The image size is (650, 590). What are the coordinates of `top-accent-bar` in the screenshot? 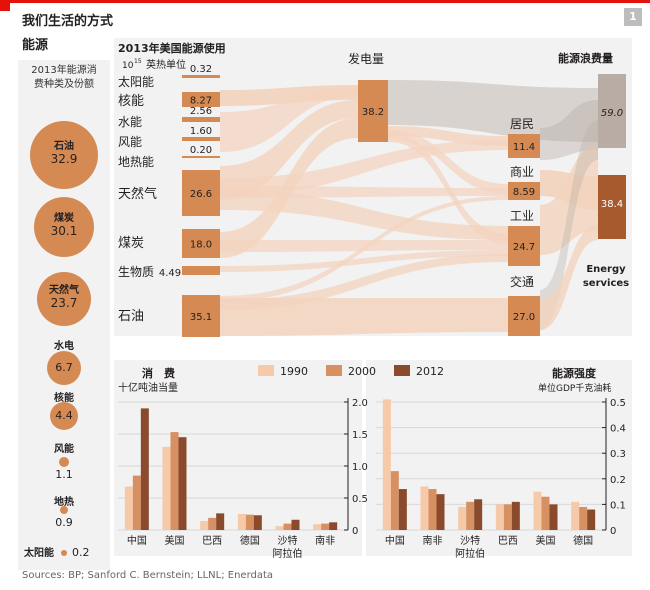 It's located at (325, 1).